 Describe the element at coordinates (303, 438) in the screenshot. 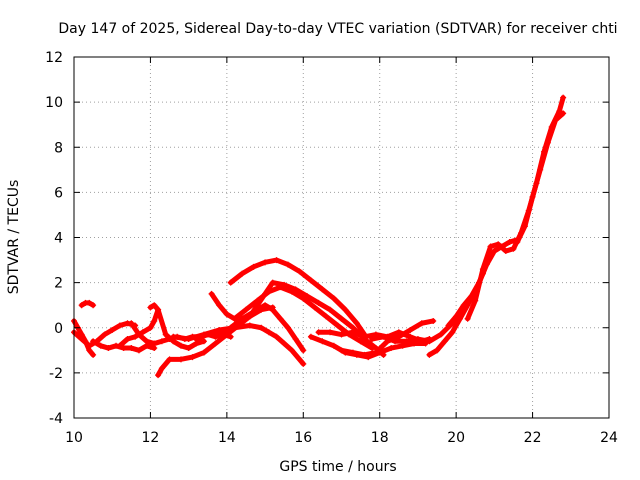

I see `x-tick-label: 16` at that location.